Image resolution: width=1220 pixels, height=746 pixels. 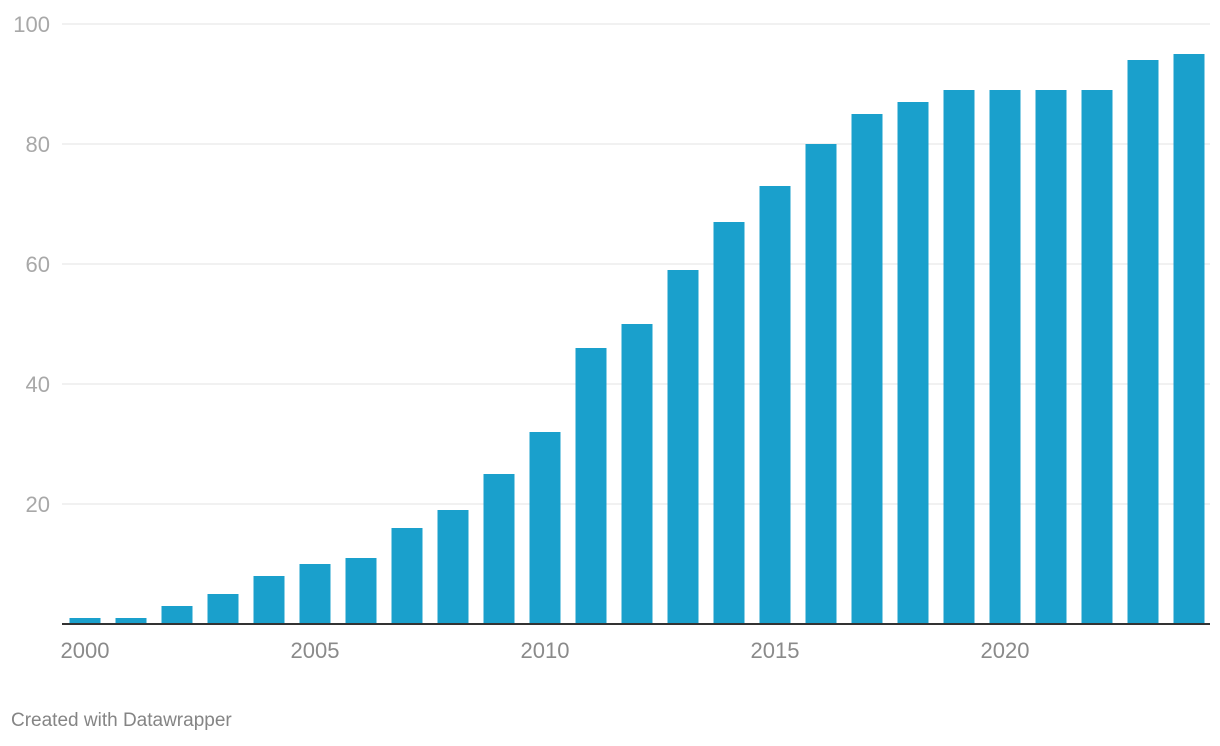 I want to click on x-tick-label: 2015, so click(x=775, y=650).